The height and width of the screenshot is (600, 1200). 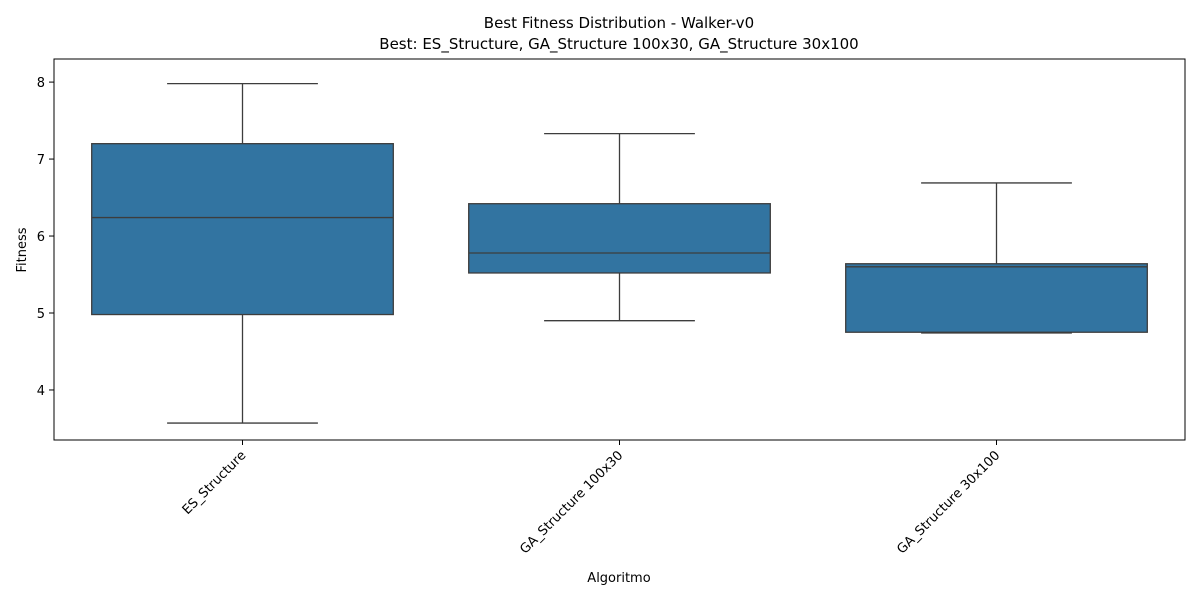 What do you see at coordinates (41, 237) in the screenshot?
I see `y-tick-label: 6` at bounding box center [41, 237].